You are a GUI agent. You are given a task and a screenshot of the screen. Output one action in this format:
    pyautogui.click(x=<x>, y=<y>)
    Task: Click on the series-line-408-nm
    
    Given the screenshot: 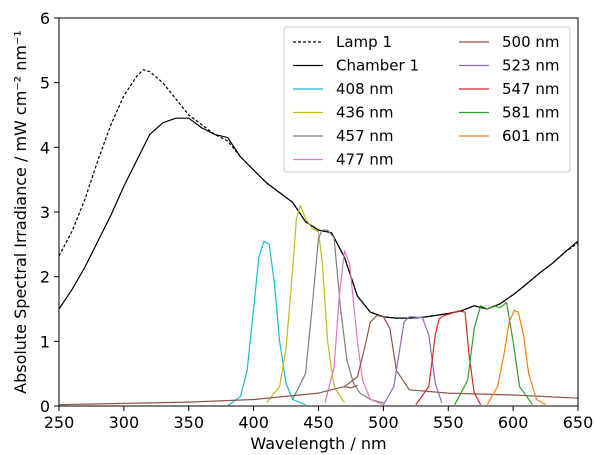 What is the action you would take?
    pyautogui.click(x=266, y=323)
    